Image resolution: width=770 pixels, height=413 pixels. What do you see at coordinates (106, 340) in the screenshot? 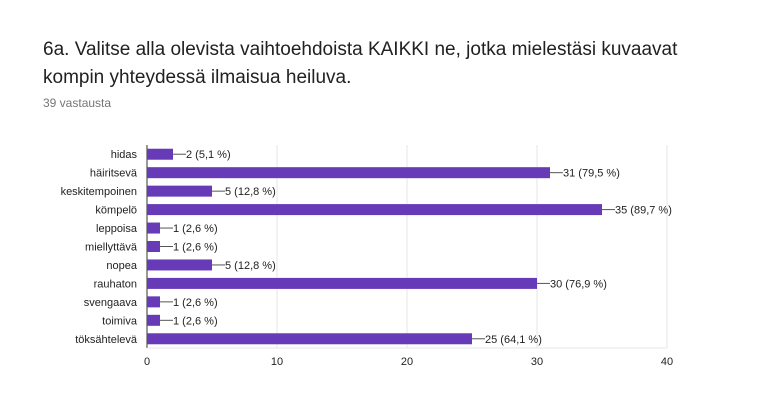
I see `category-label: töksähtelevä` at bounding box center [106, 340].